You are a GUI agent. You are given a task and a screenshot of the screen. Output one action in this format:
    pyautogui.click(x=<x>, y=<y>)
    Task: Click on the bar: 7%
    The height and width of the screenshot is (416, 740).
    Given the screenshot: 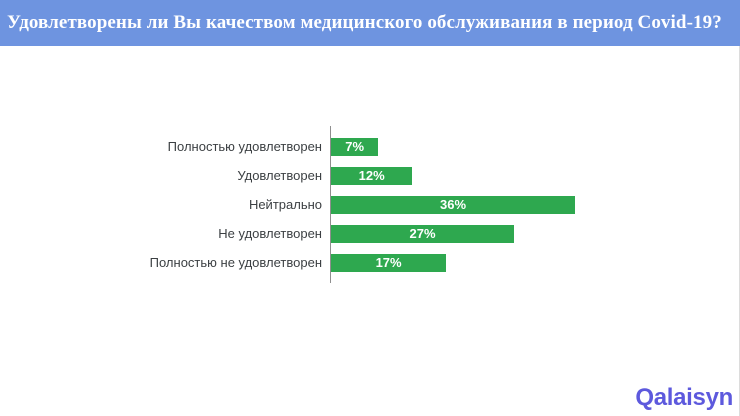 What is the action you would take?
    pyautogui.click(x=355, y=146)
    